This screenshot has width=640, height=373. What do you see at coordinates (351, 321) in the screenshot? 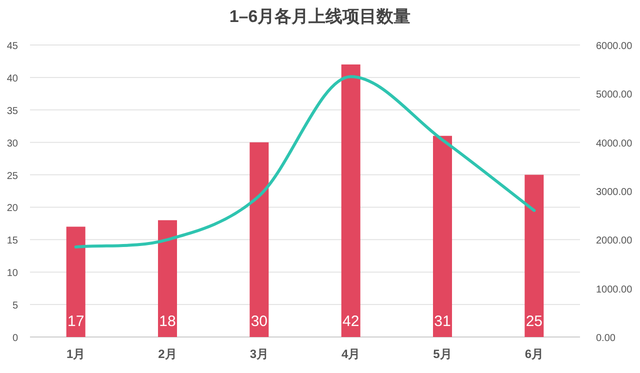
I see `data-label: 42` at bounding box center [351, 321].